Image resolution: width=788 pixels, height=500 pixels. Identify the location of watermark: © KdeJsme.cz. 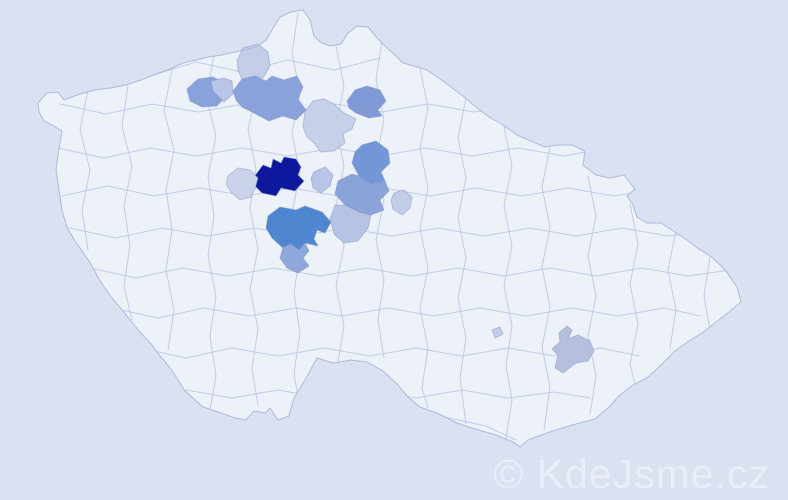
(631, 474).